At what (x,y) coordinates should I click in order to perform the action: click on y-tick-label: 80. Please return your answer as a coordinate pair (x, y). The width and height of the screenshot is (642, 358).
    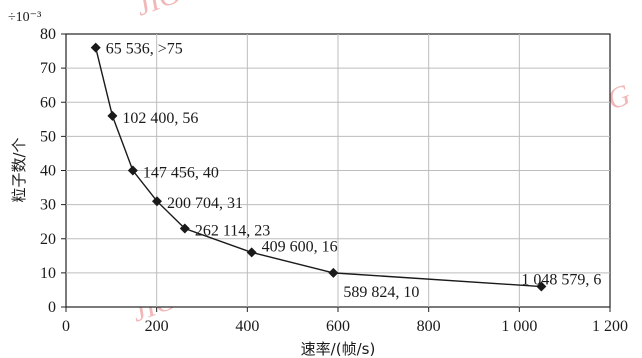
    Looking at the image, I should click on (48, 34).